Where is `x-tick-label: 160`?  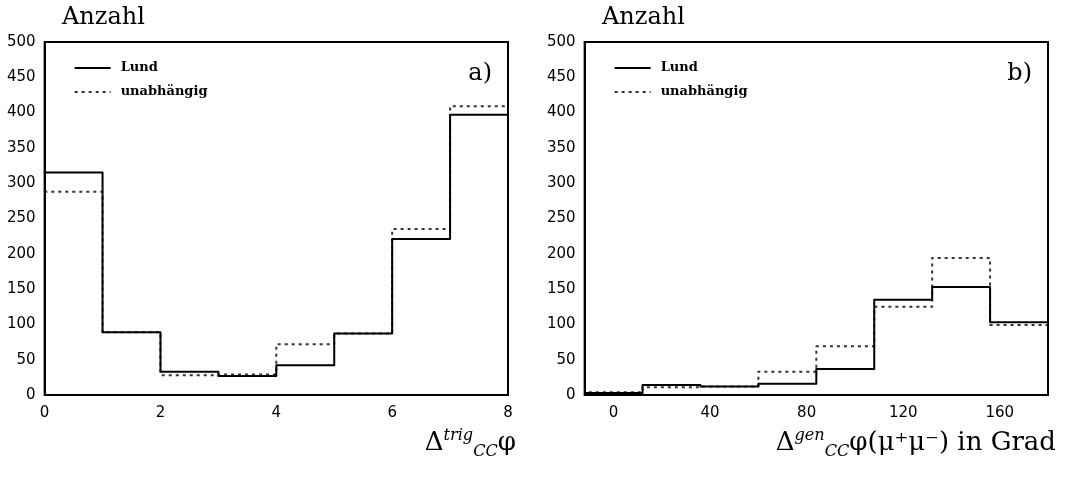
x-tick-label: 160 is located at coordinates (1000, 411).